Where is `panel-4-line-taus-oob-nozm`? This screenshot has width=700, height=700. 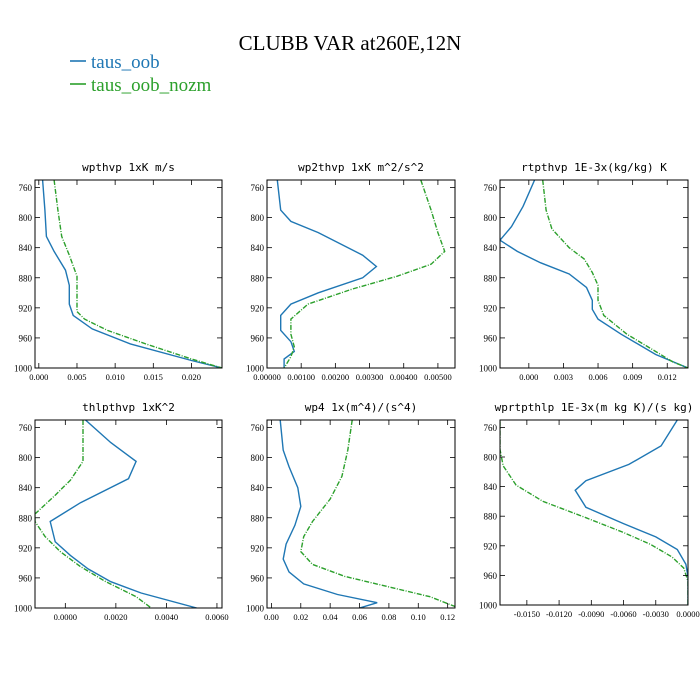 panel-4-line-taus-oob-nozm is located at coordinates (93, 514).